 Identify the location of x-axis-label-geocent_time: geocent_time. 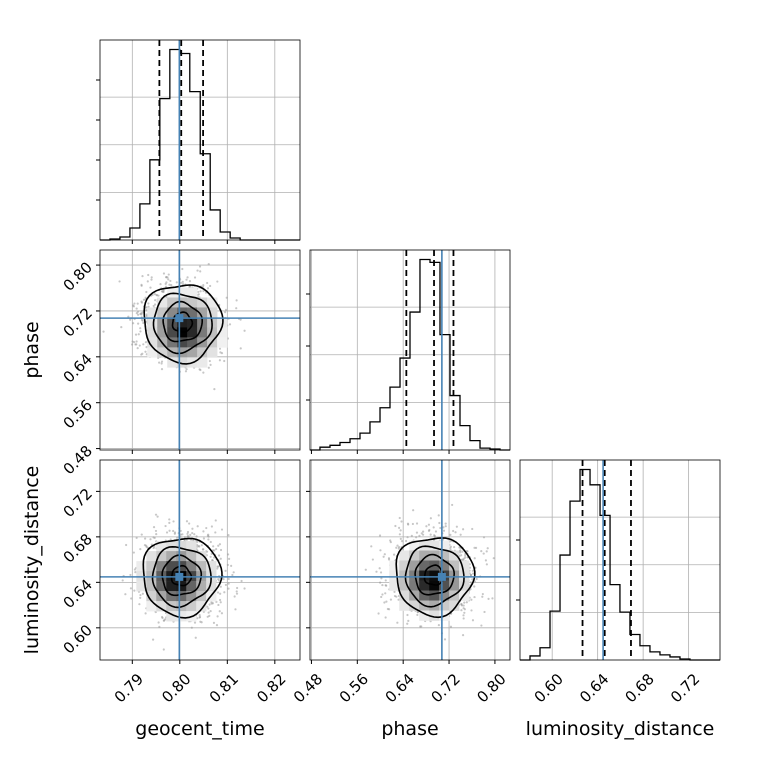
(199, 729).